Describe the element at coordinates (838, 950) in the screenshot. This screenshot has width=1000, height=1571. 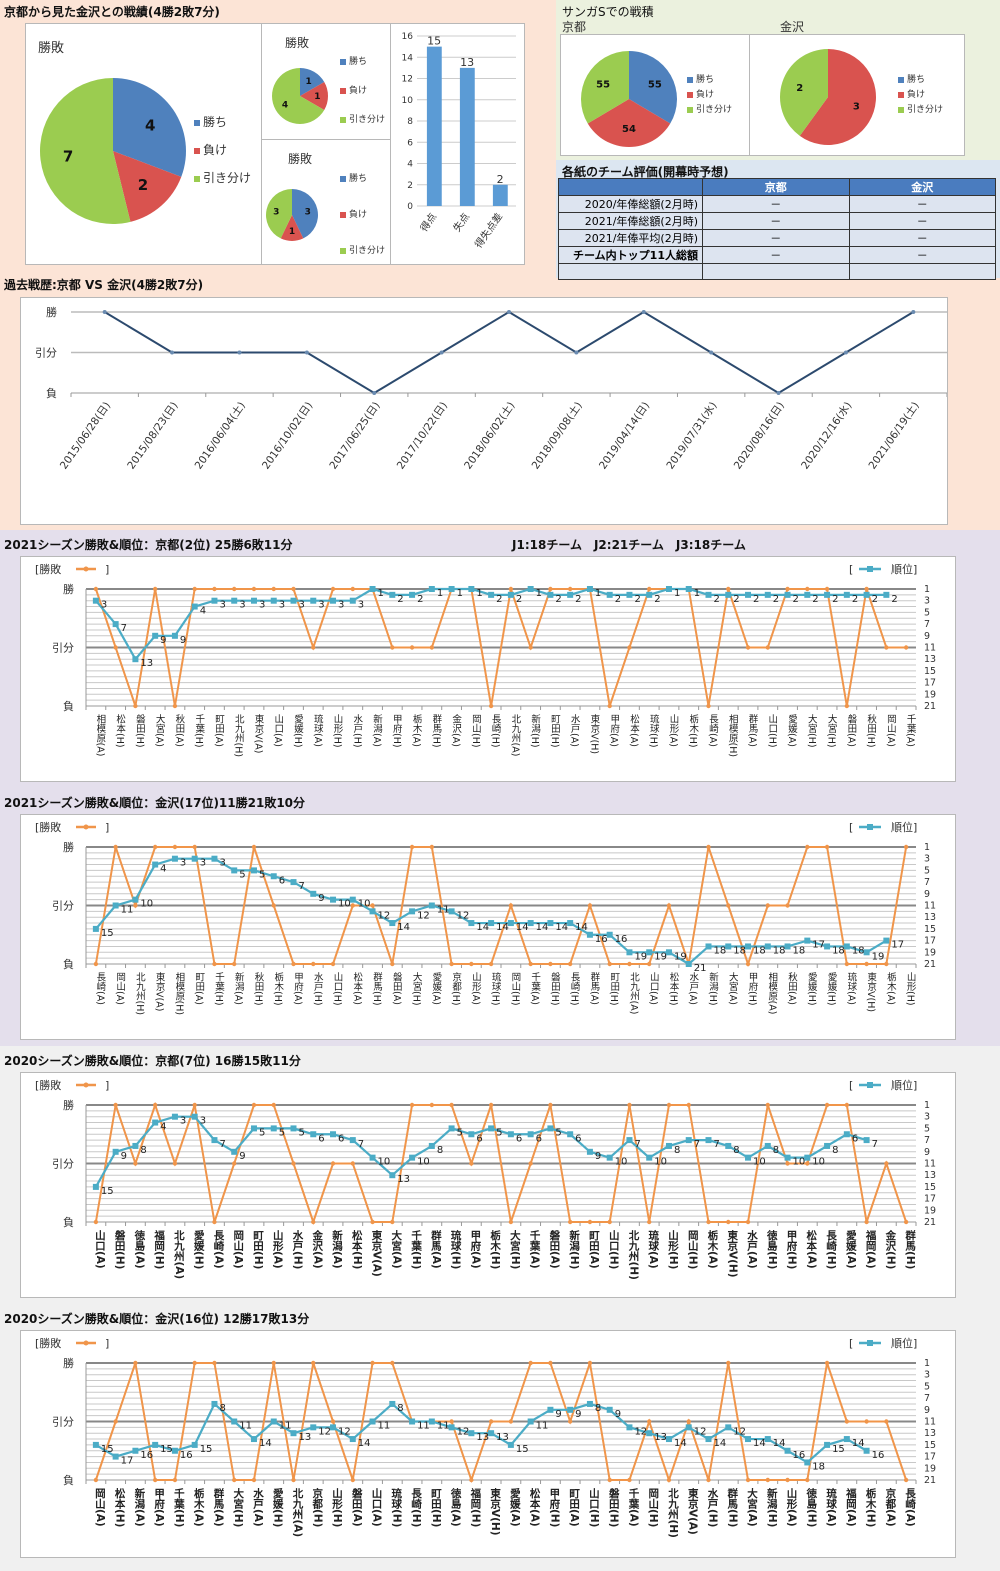
I see `rank-data-label: 18` at that location.